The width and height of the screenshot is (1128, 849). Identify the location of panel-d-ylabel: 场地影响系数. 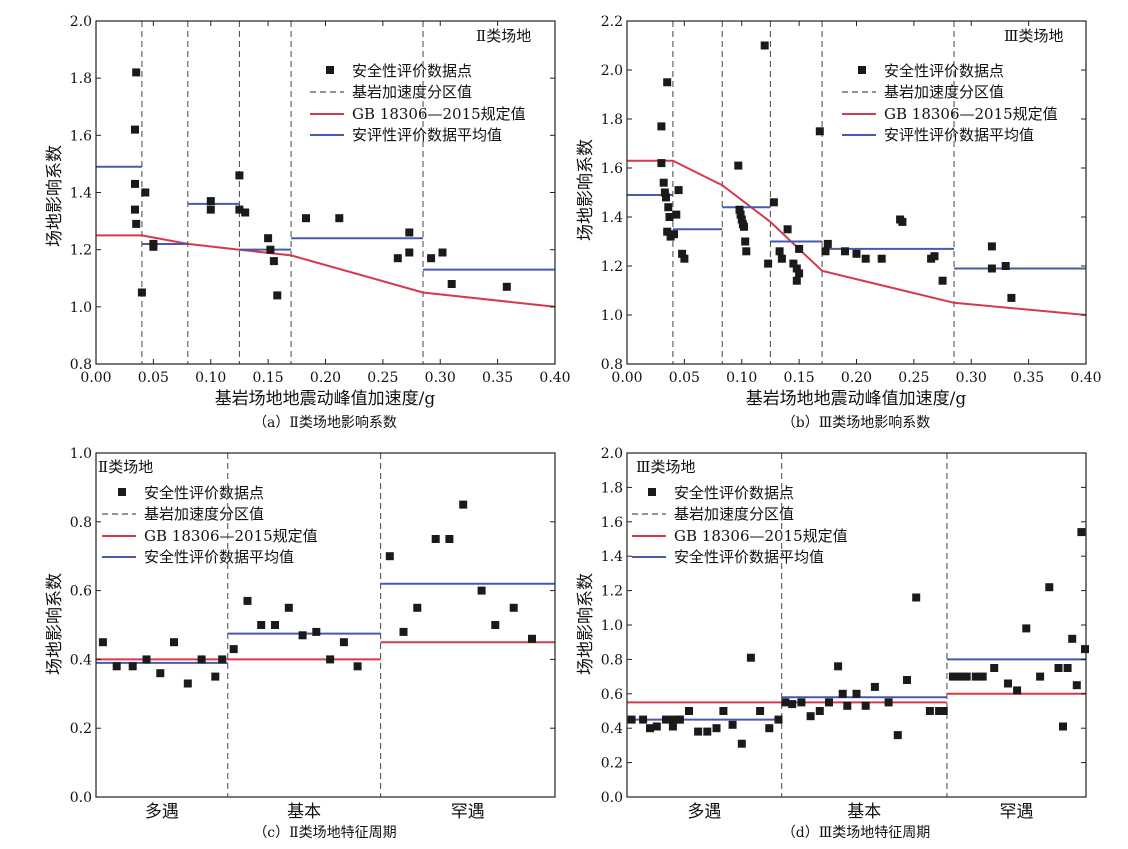
(586, 624).